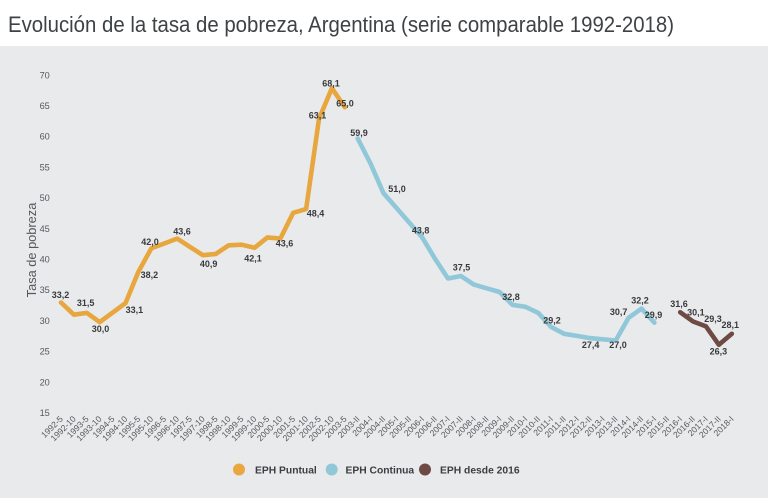  What do you see at coordinates (45, 382) in the screenshot?
I see `svg-text: 20` at bounding box center [45, 382].